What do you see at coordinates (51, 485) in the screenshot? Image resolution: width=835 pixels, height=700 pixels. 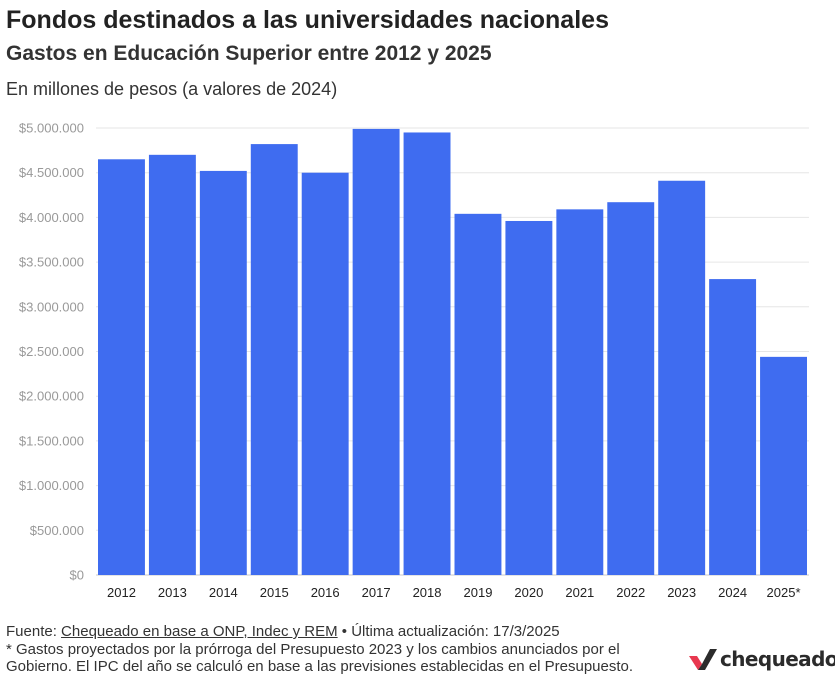 I see `y-tick-label: $1.000.000` at bounding box center [51, 485].